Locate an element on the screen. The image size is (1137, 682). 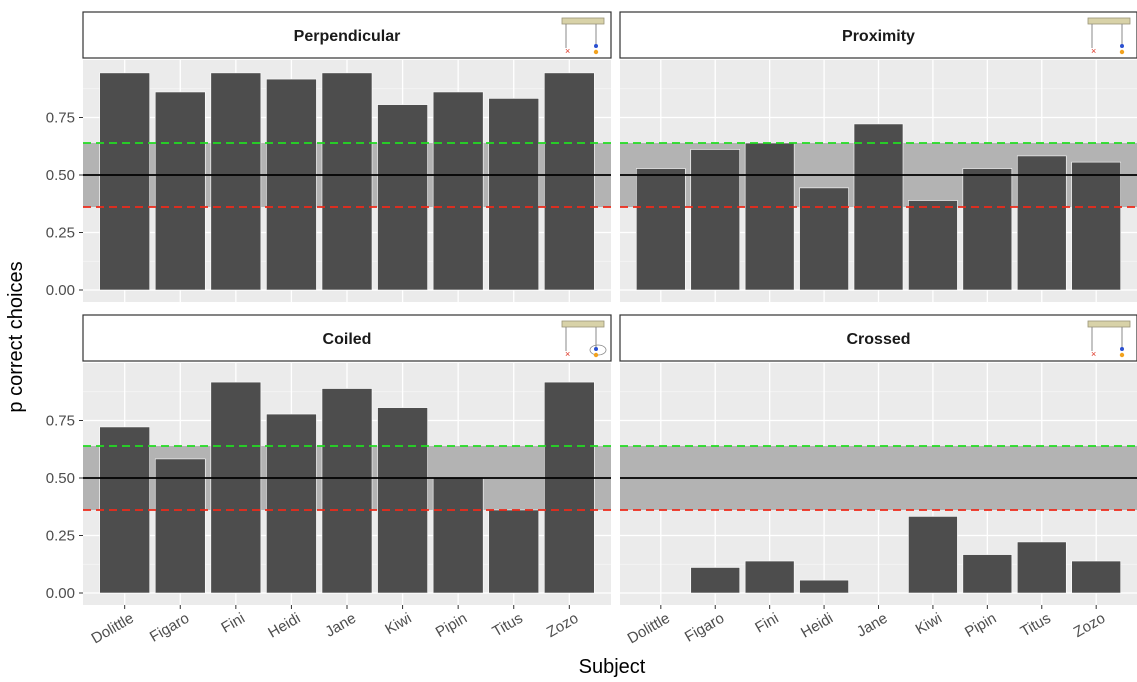
x-axis-title: Subject is located at coordinates (612, 667).